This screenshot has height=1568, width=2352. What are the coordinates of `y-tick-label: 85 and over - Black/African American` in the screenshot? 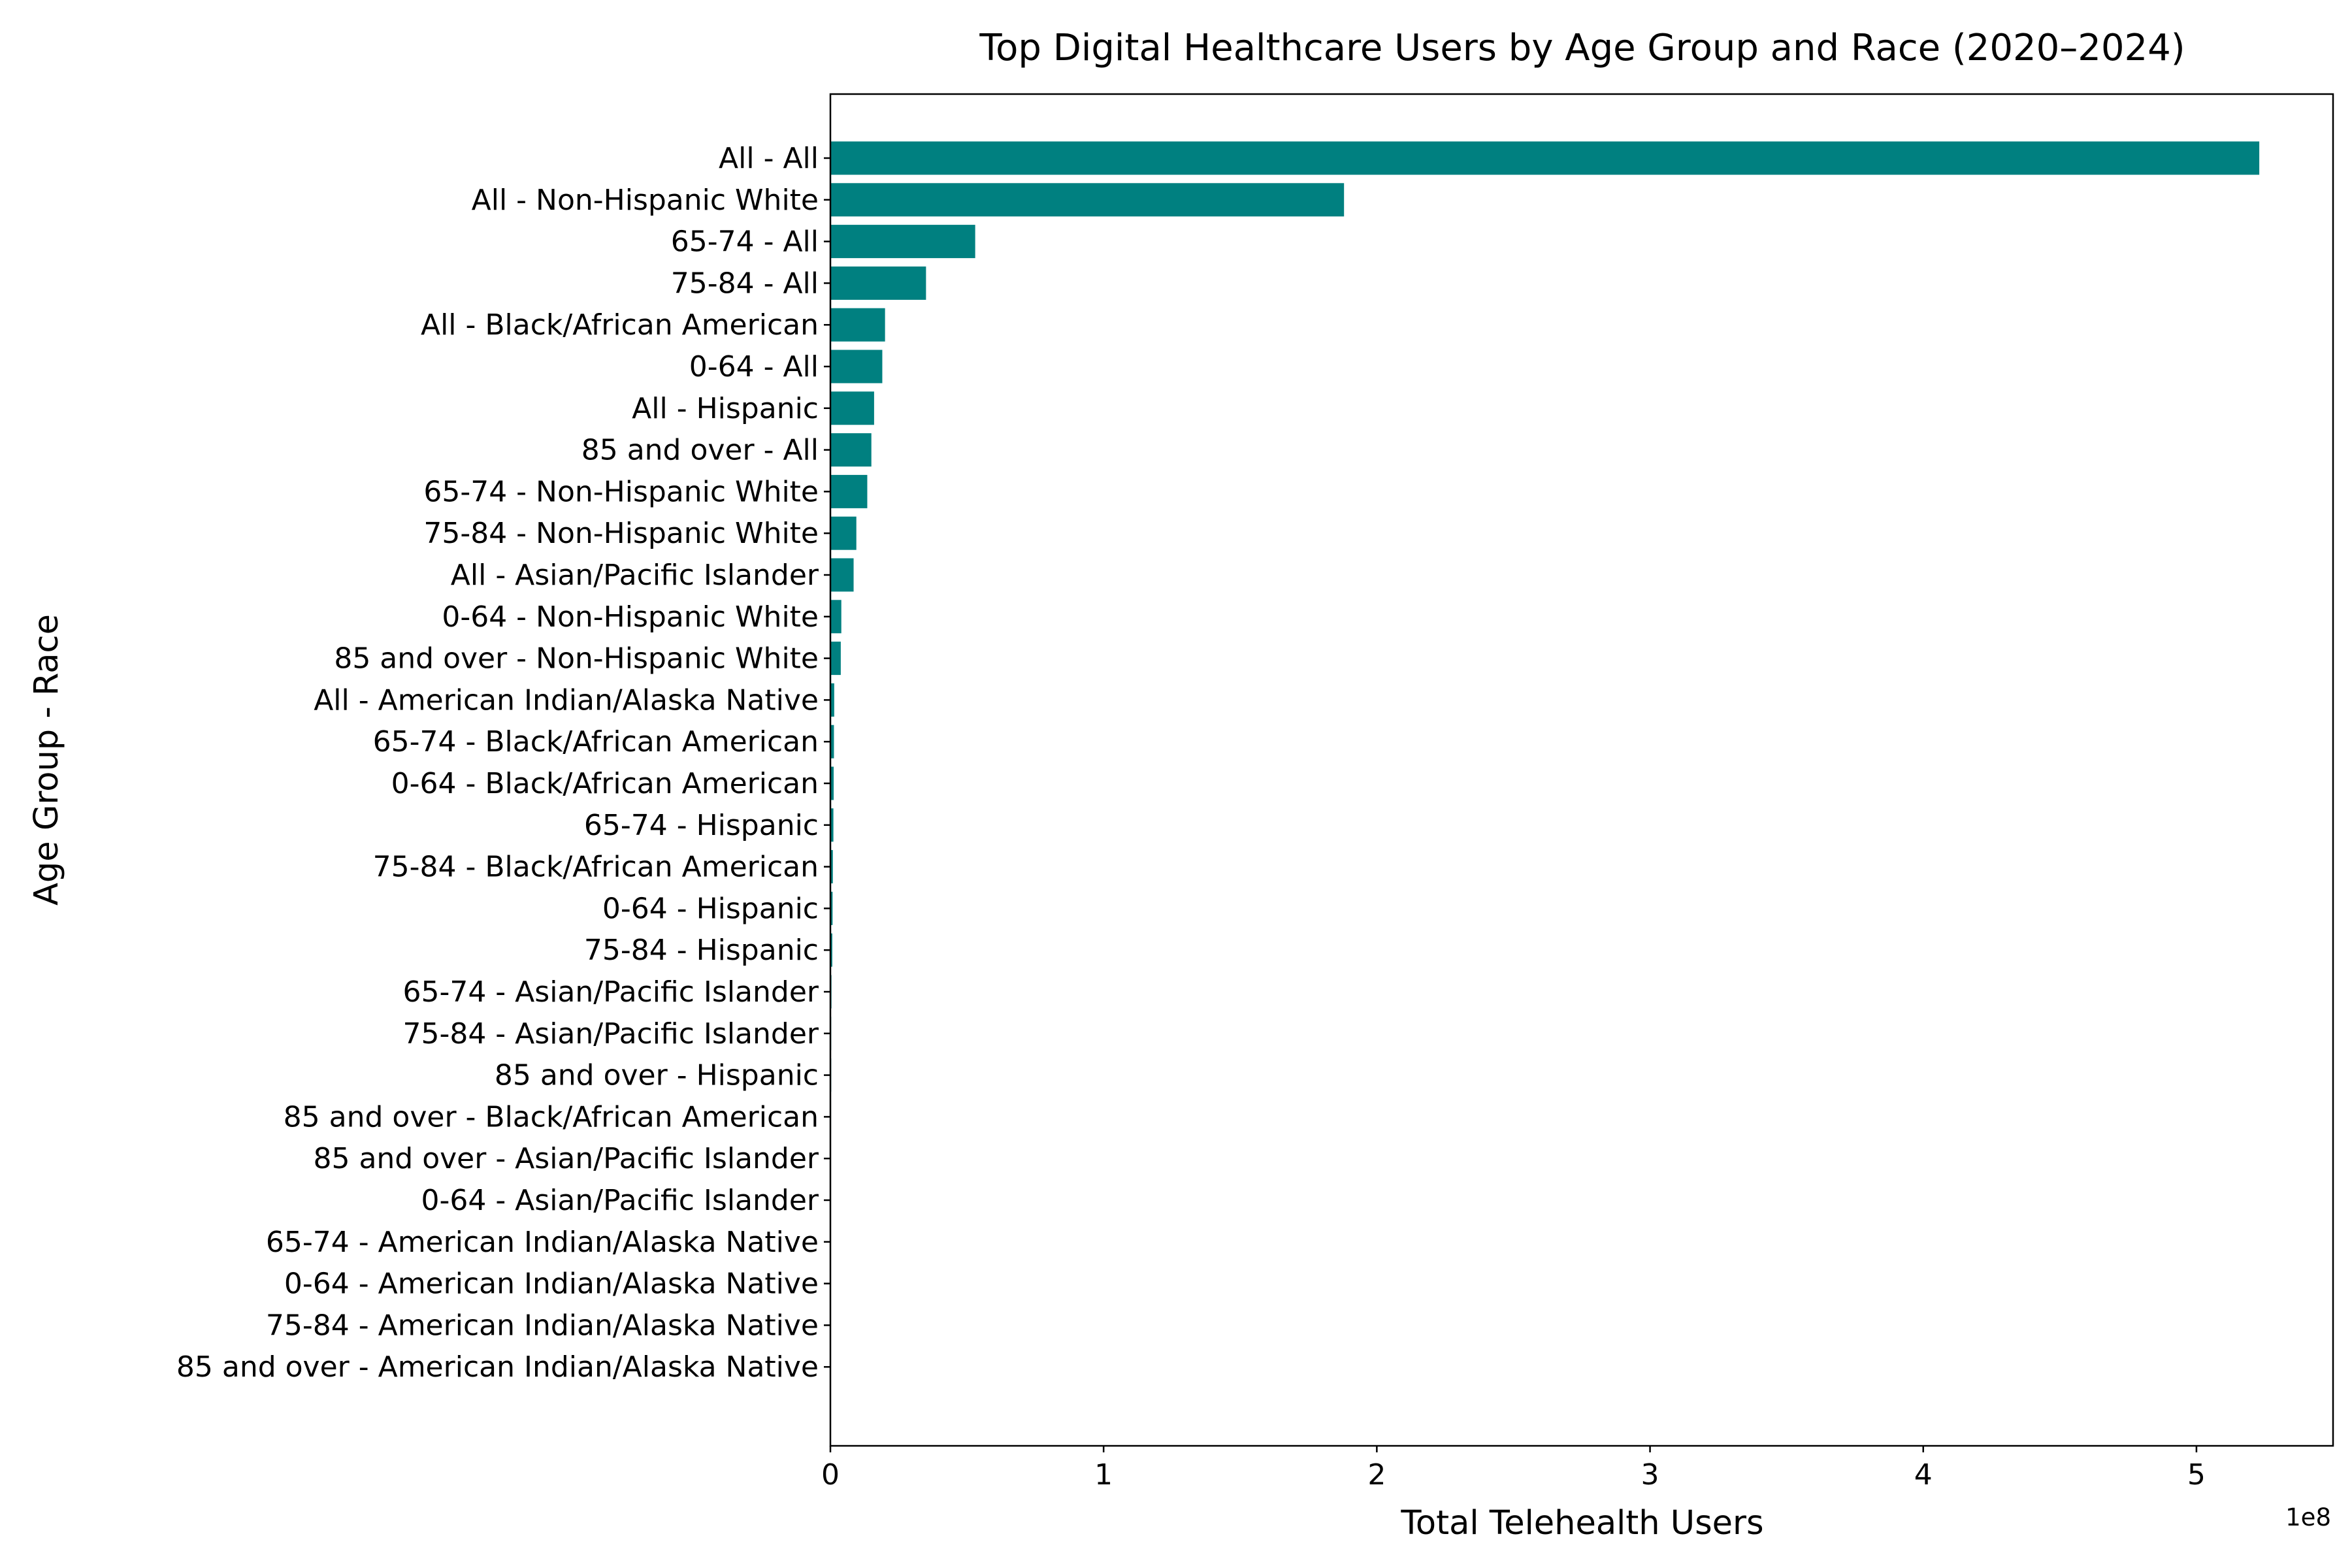 It's located at (551, 1117).